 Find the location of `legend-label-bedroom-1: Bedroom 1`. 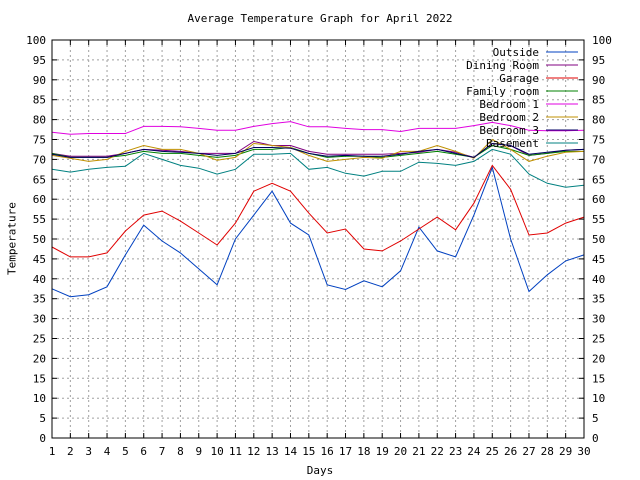

legend-label-bedroom-1: Bedroom 1 is located at coordinates (509, 104).